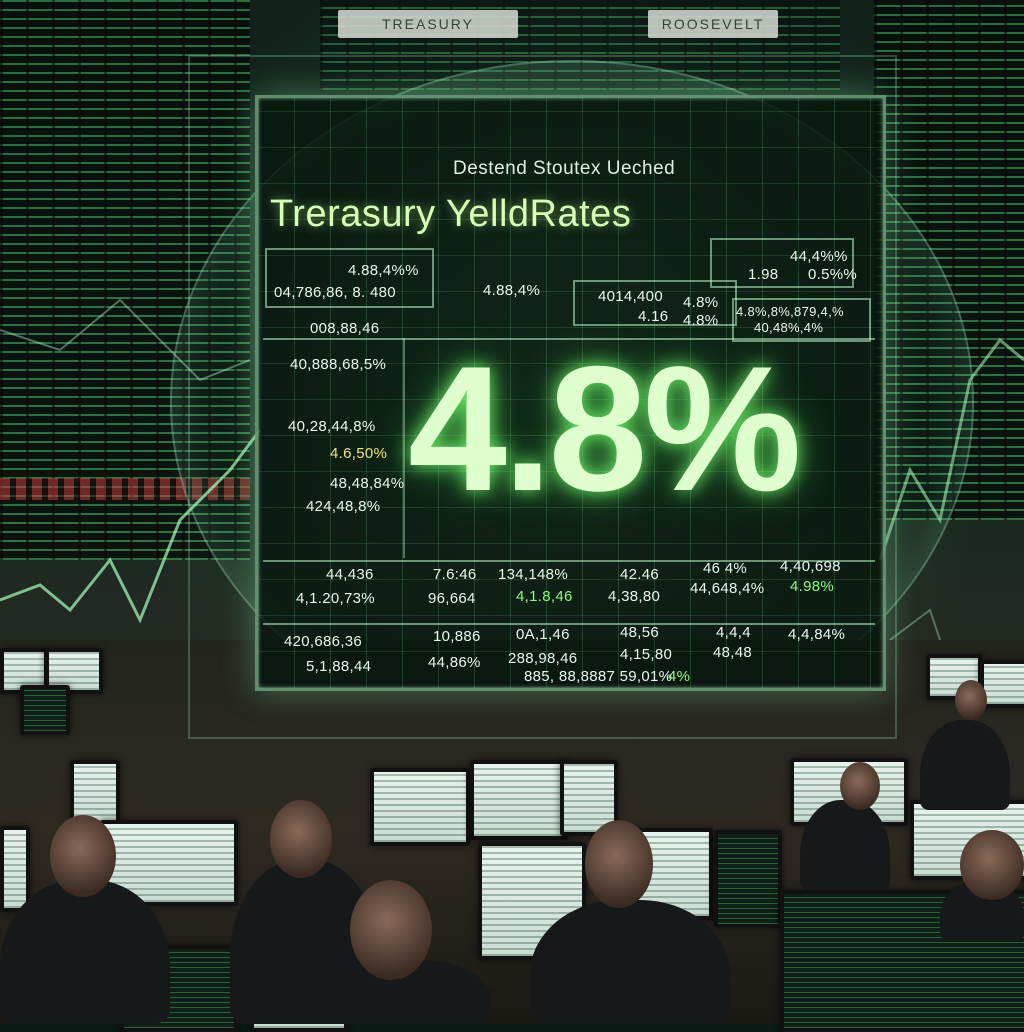 Image resolution: width=1024 pixels, height=1032 pixels. What do you see at coordinates (457, 636) in the screenshot?
I see `bottom-row2-c2: 10,886` at bounding box center [457, 636].